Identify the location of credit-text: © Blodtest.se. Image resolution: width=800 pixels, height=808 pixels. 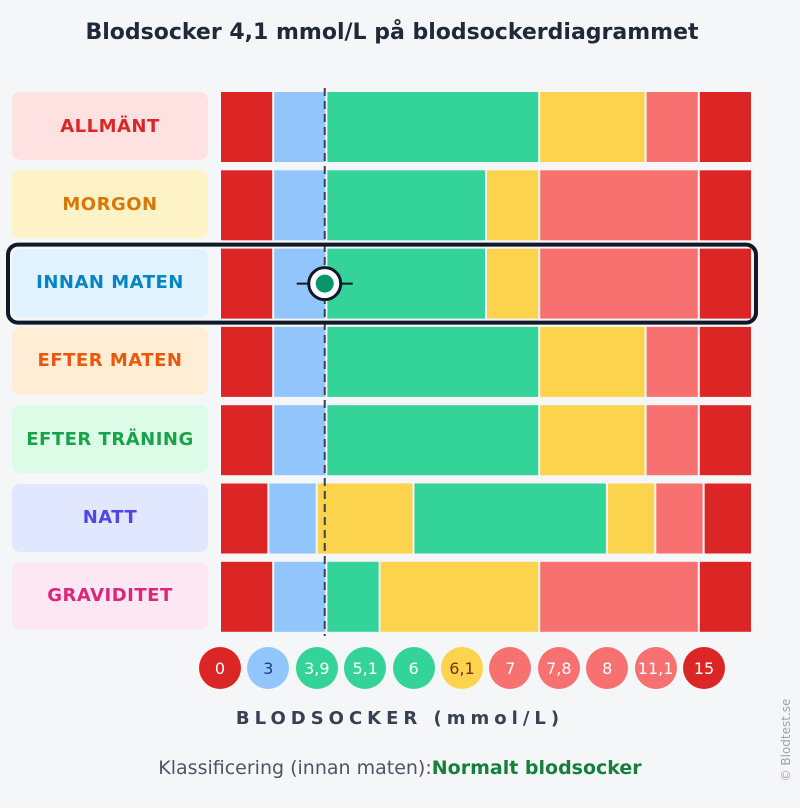
(786, 740).